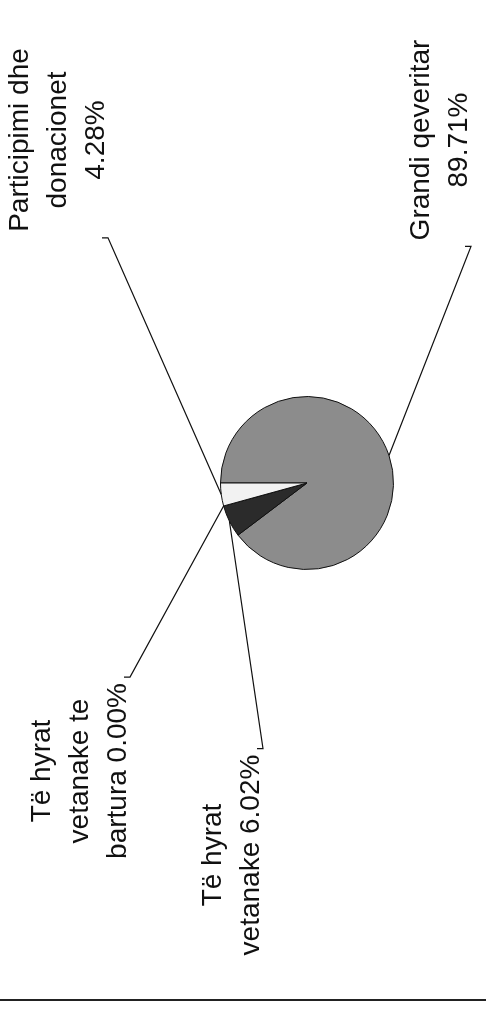 The image size is (486, 1012). Describe the element at coordinates (457, 140) in the screenshot. I see `data-label: 89.71%` at that location.